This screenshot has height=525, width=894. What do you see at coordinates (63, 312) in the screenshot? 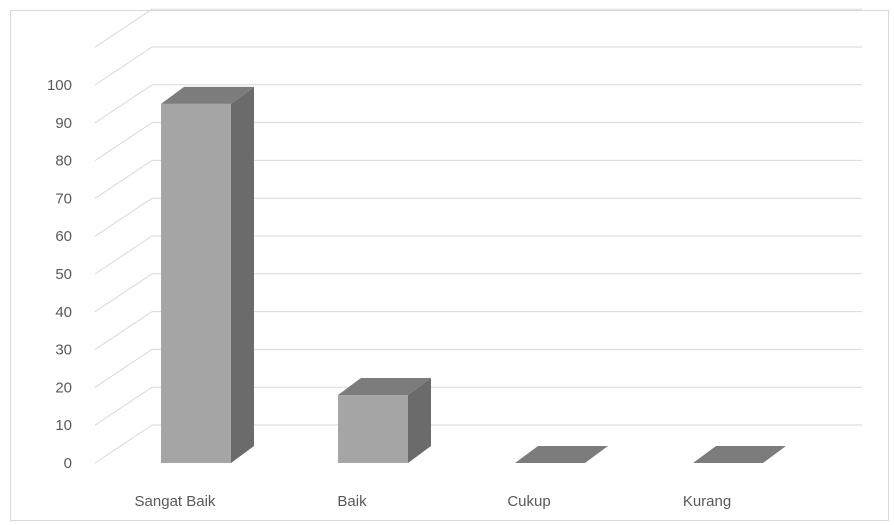
I see `y-tick-label: 40` at bounding box center [63, 312].